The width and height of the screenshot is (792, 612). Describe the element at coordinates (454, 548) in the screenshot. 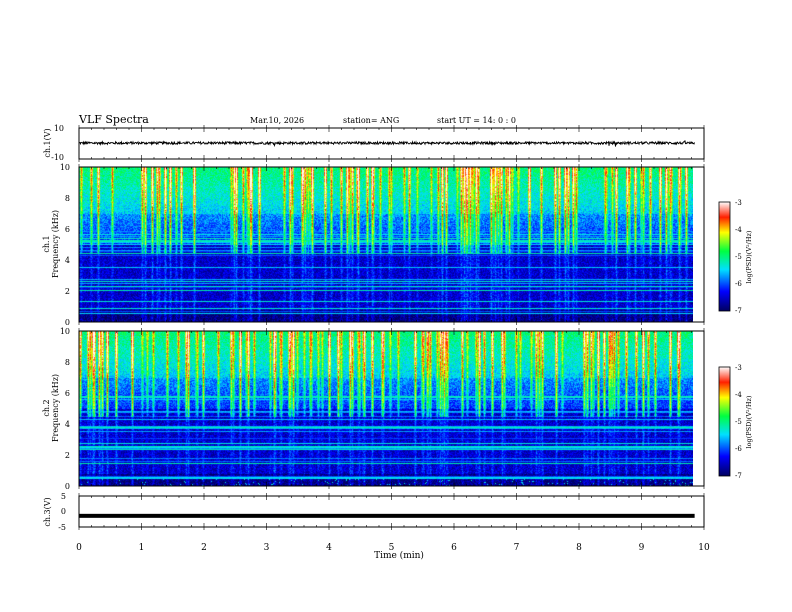

I see `xtick-6: 6` at that location.